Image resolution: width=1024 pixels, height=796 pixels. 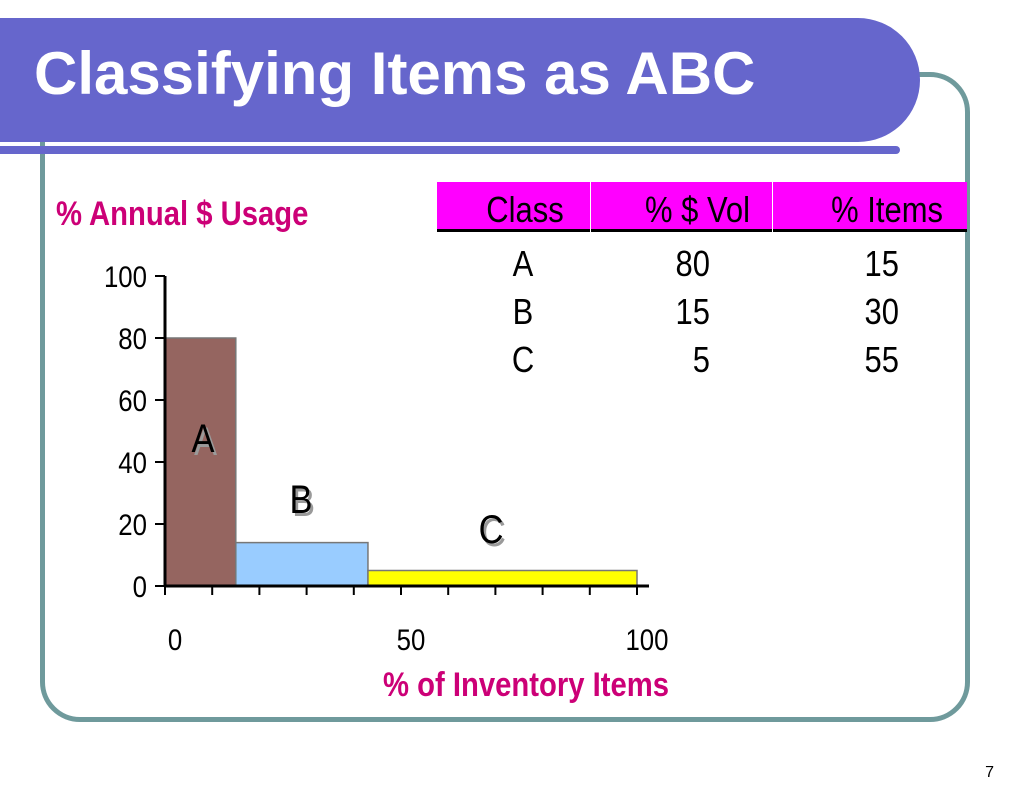 I want to click on bar-label: B, so click(x=301, y=499).